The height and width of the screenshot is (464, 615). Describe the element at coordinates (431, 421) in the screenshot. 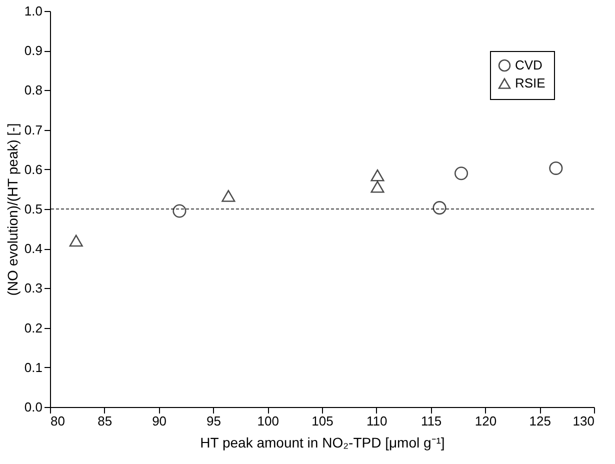

I see `x-tick-label: 115` at that location.